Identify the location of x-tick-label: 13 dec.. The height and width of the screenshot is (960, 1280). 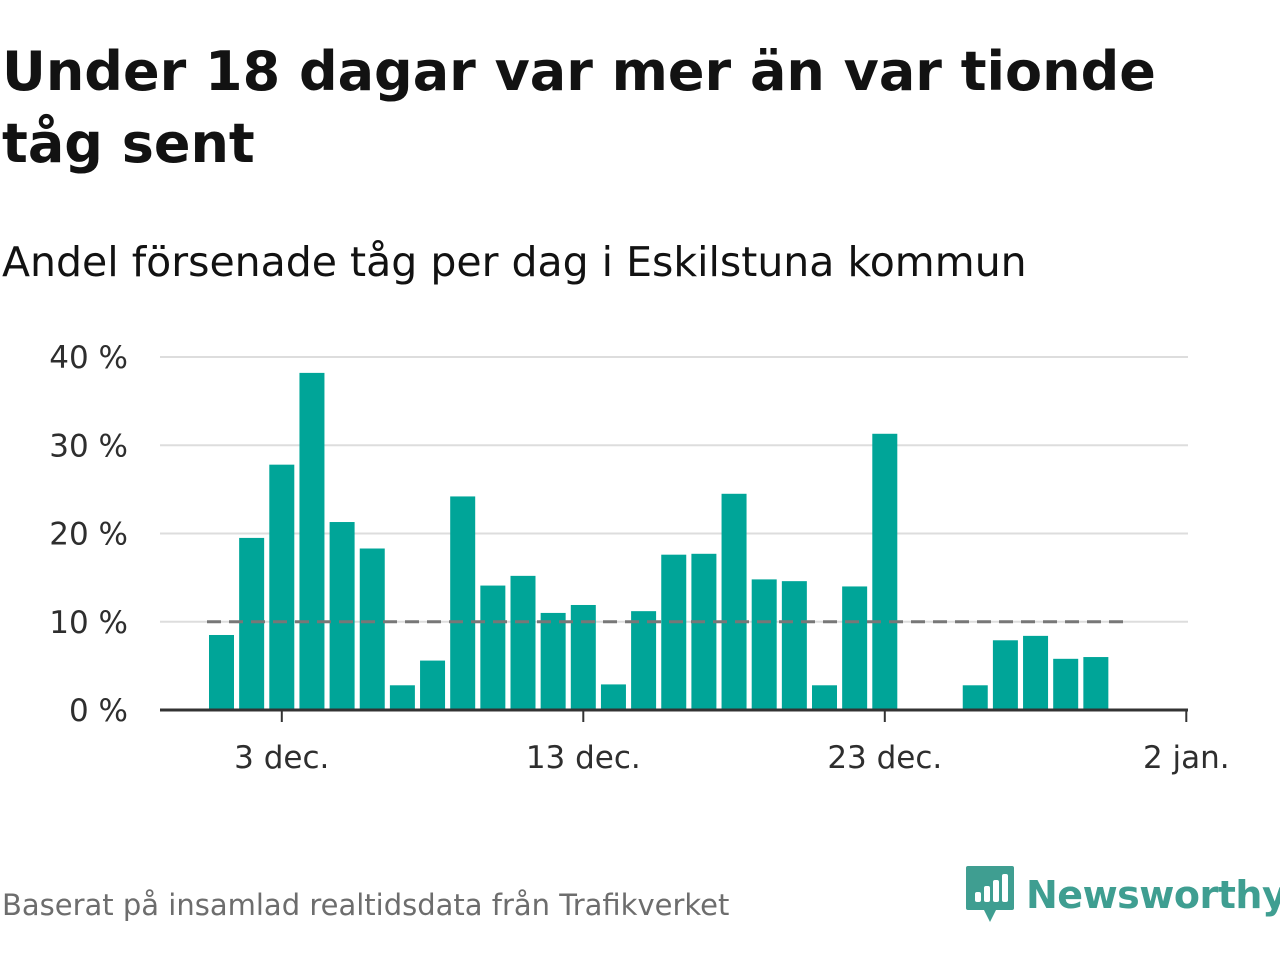
(583, 758).